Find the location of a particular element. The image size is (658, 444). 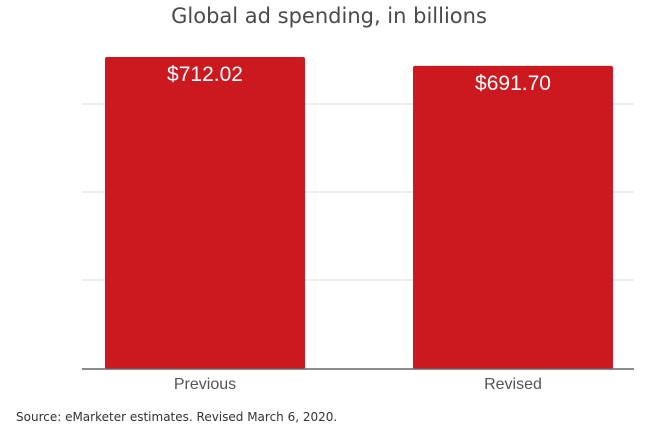

data-label-previous: $712.02 is located at coordinates (205, 74).